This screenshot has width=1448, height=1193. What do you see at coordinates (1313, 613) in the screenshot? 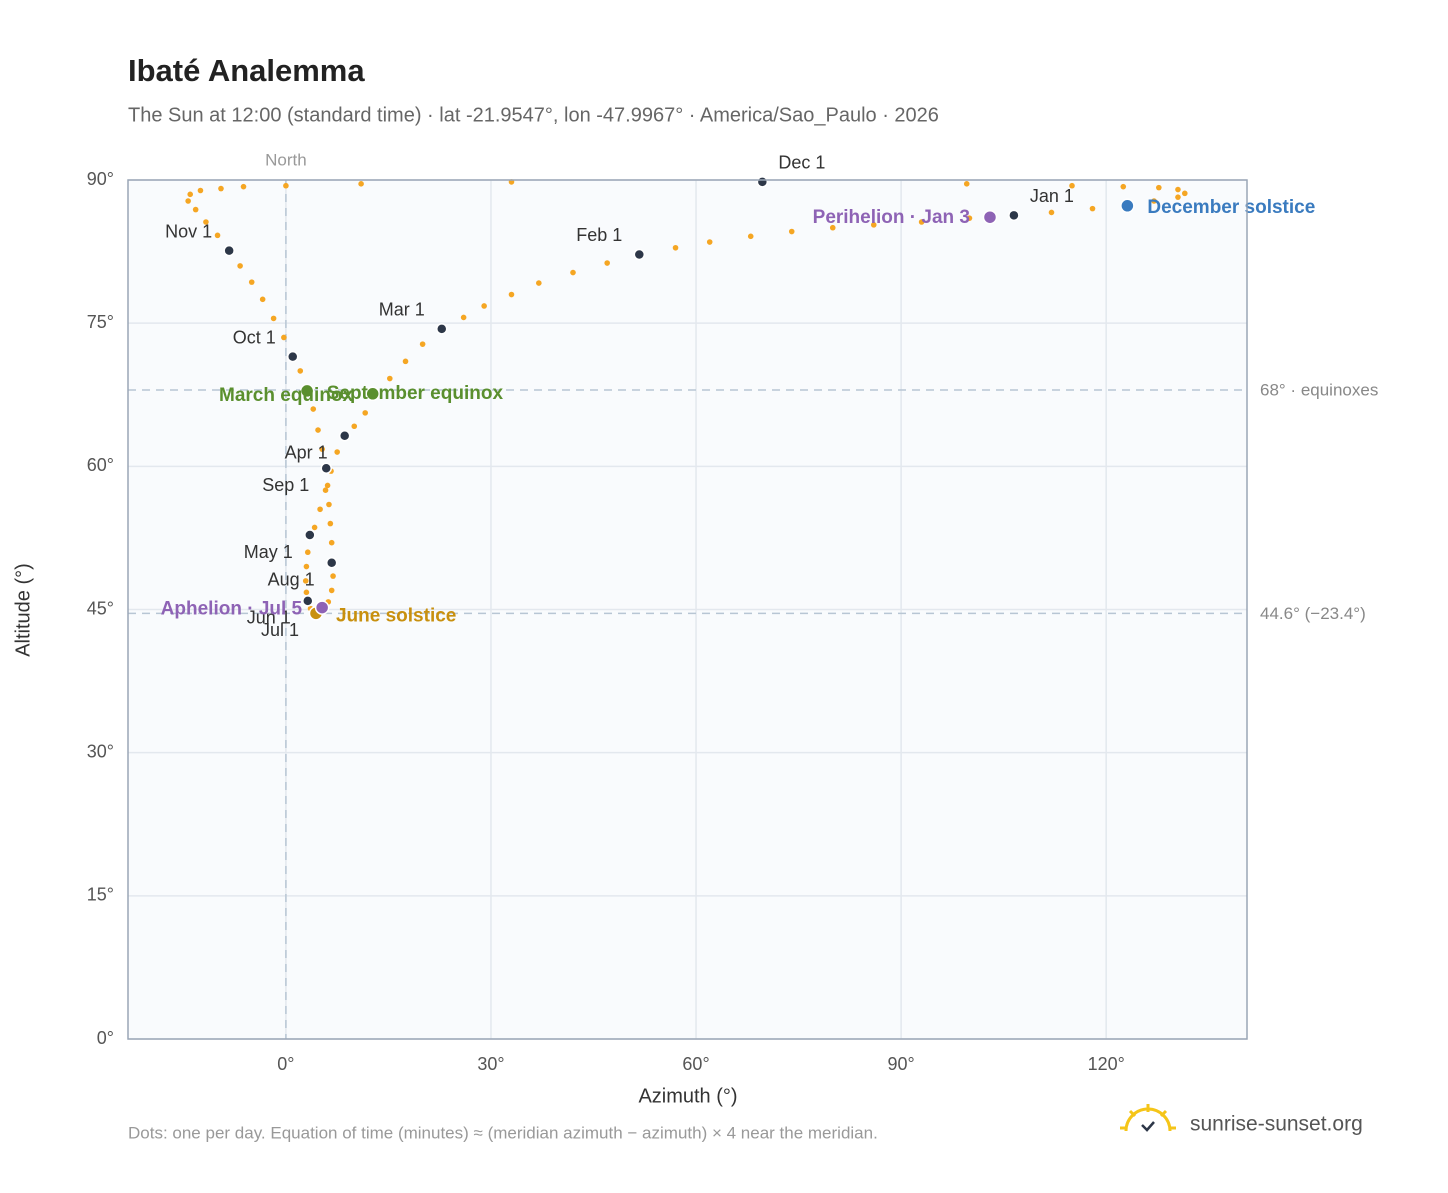
I see `reference-label: 44.6° (−23.4°)` at bounding box center [1313, 613].